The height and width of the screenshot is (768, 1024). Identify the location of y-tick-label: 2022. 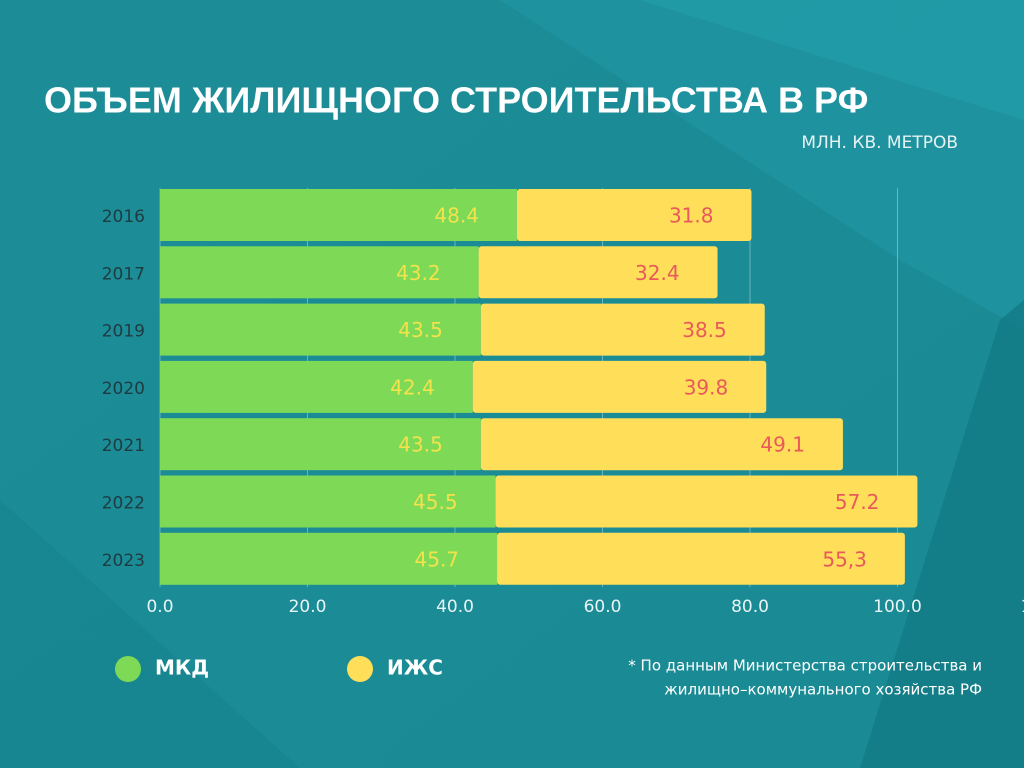
(123, 504).